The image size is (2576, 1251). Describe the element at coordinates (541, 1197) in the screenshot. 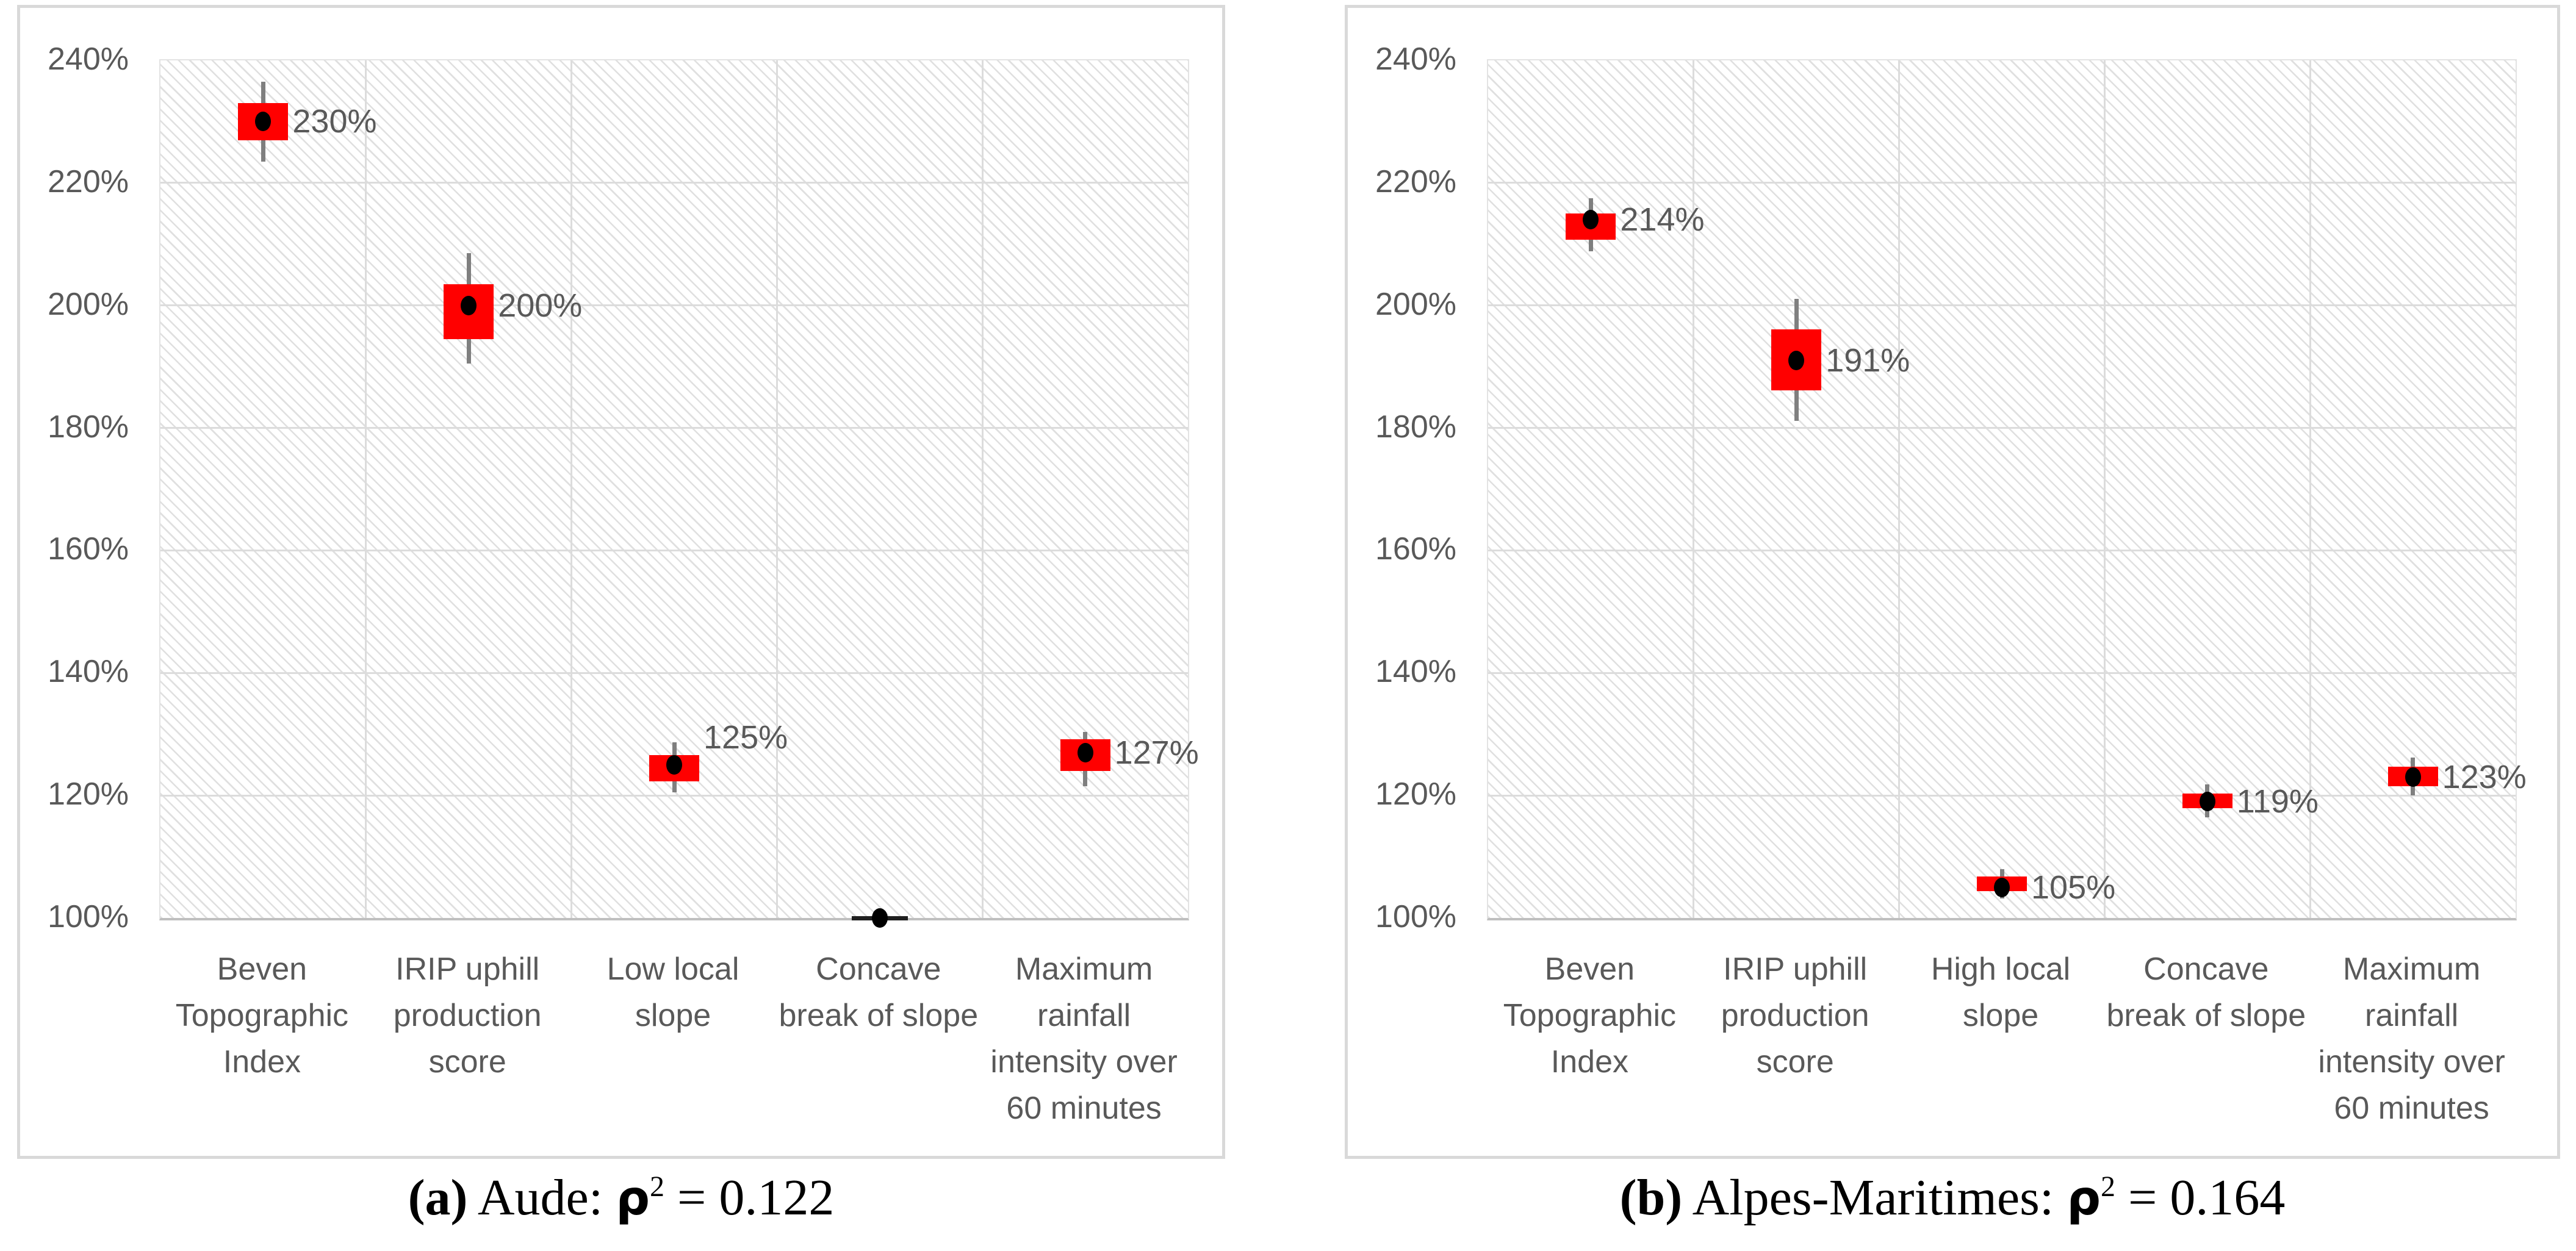

I see `caption-text: Aude:` at that location.